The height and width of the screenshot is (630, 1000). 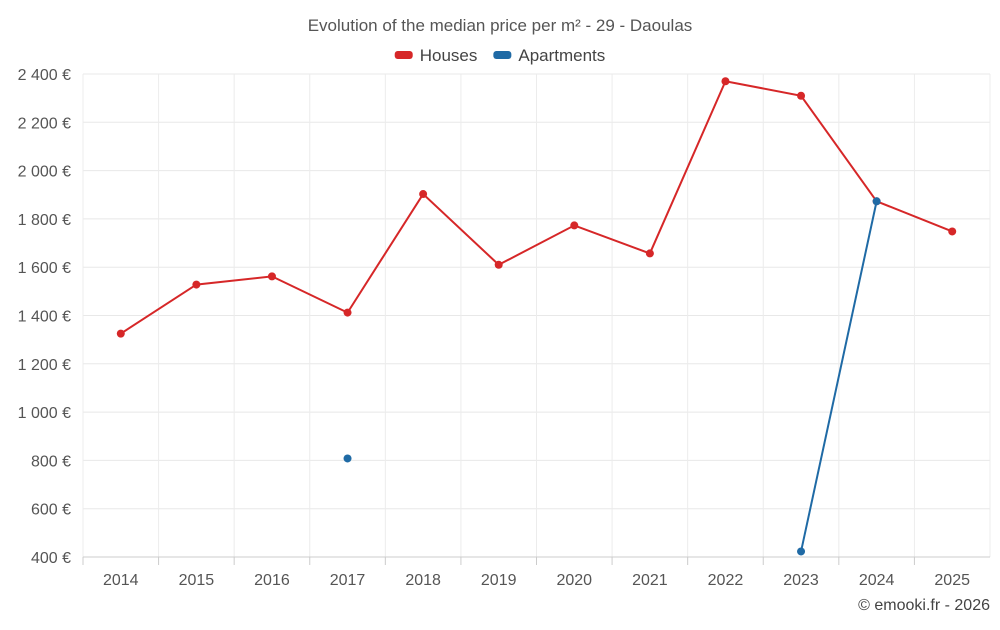 I want to click on x-tick-label: 2022, so click(x=726, y=580).